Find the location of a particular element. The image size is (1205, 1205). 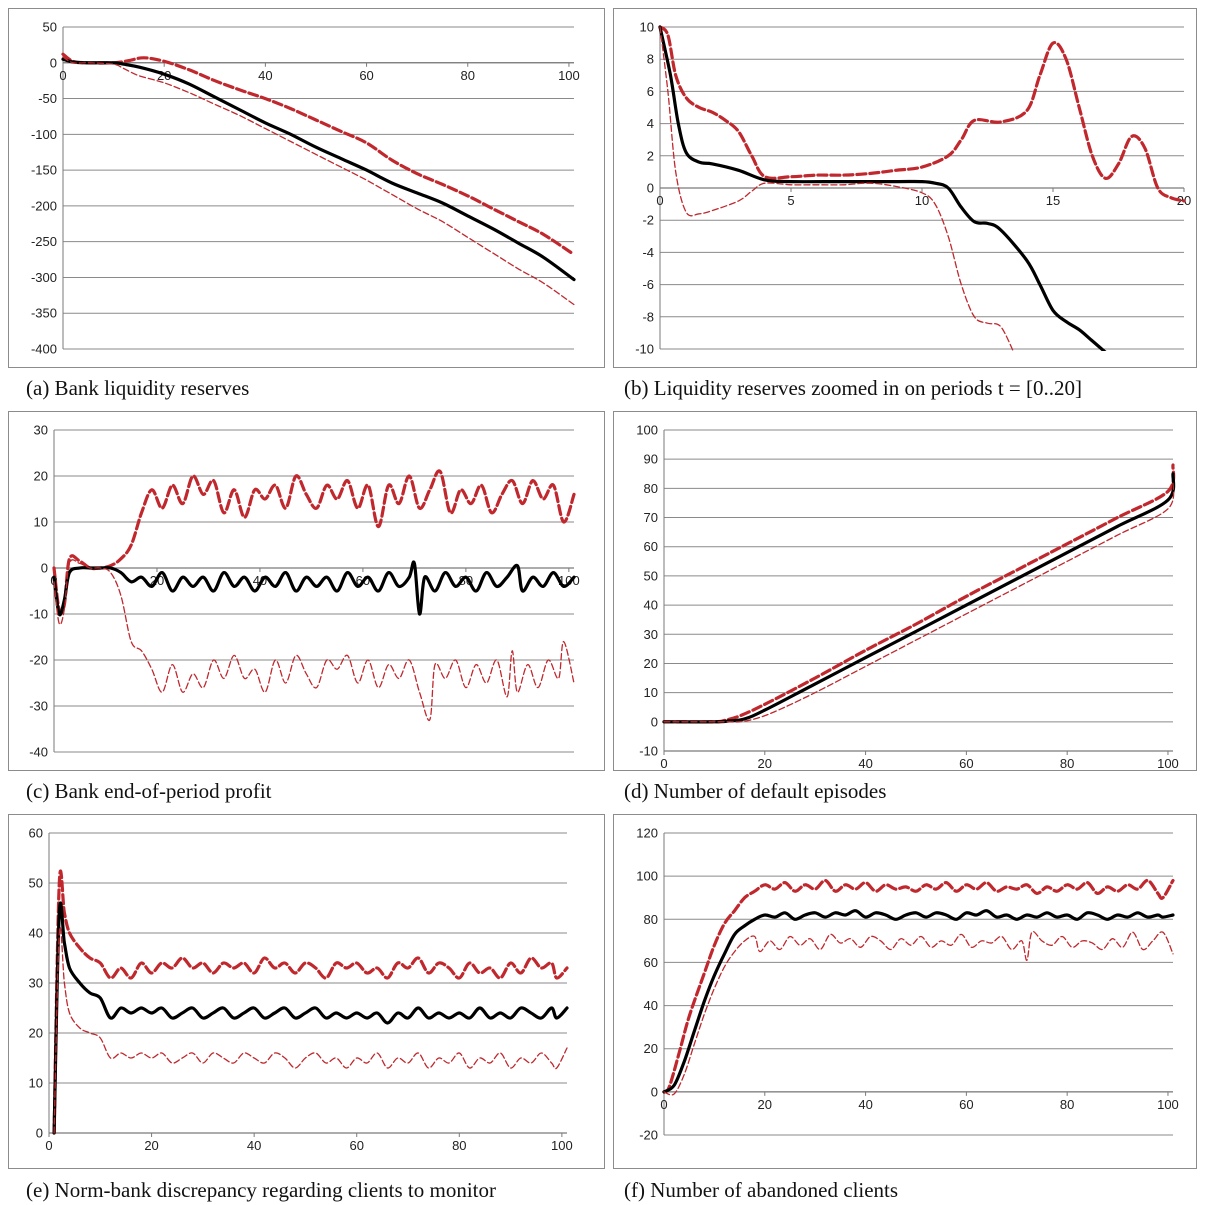

y-tick-label-e-4: 20 is located at coordinates (36, 1033).